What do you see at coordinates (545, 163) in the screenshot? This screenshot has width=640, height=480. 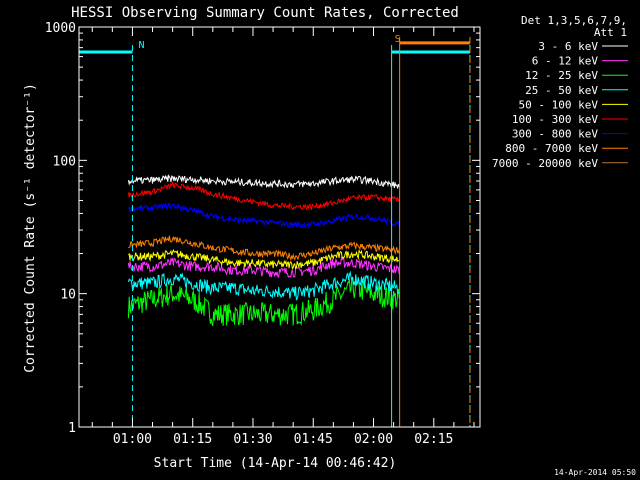 I see `legend-label: 7000 - 20000 keV` at bounding box center [545, 163].